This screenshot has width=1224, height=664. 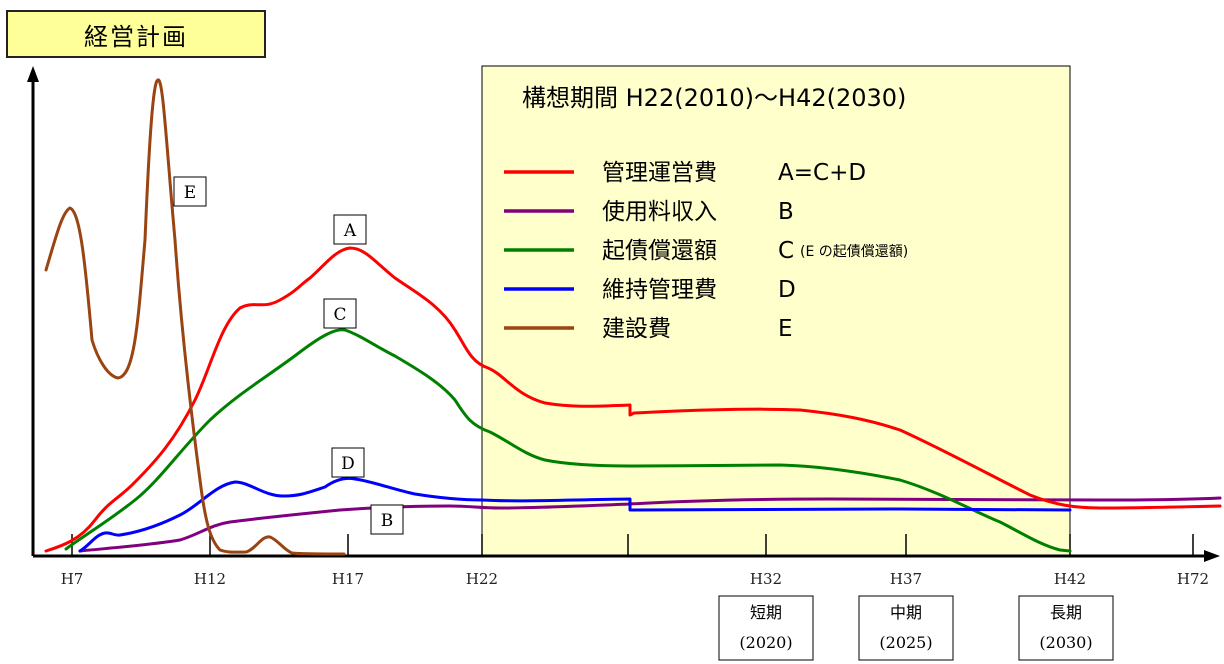 I want to click on series-label-C: C, so click(x=339, y=315).